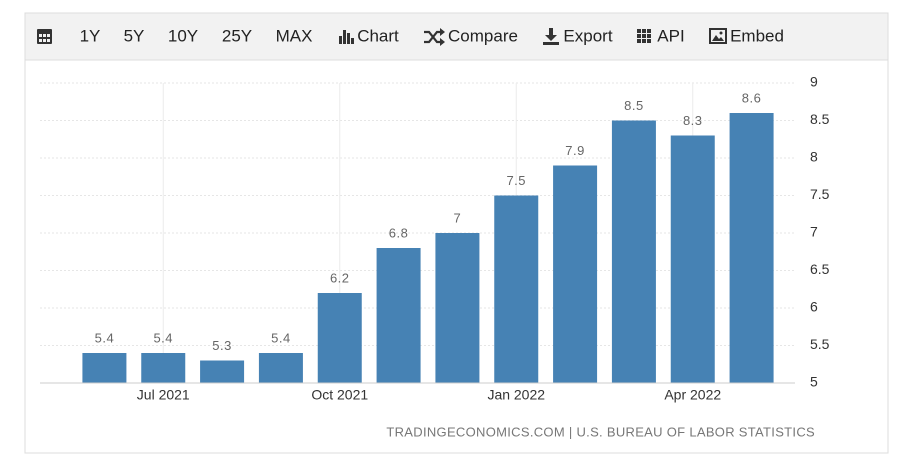 The image size is (900, 460). What do you see at coordinates (399, 232) in the screenshot?
I see `value-label: 6.8` at bounding box center [399, 232].